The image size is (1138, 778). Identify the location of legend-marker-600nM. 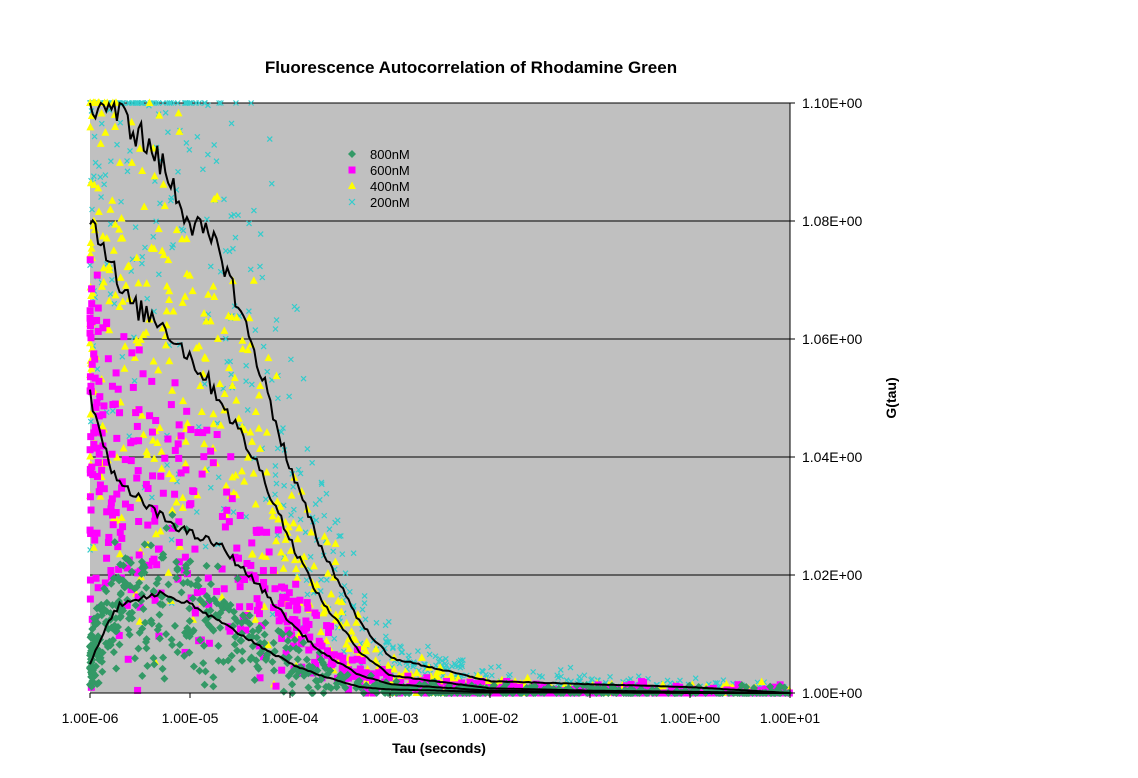
(352, 170).